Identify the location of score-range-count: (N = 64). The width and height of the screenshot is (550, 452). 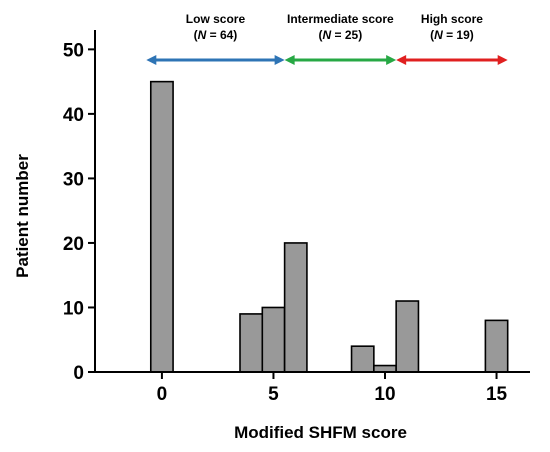
(216, 35).